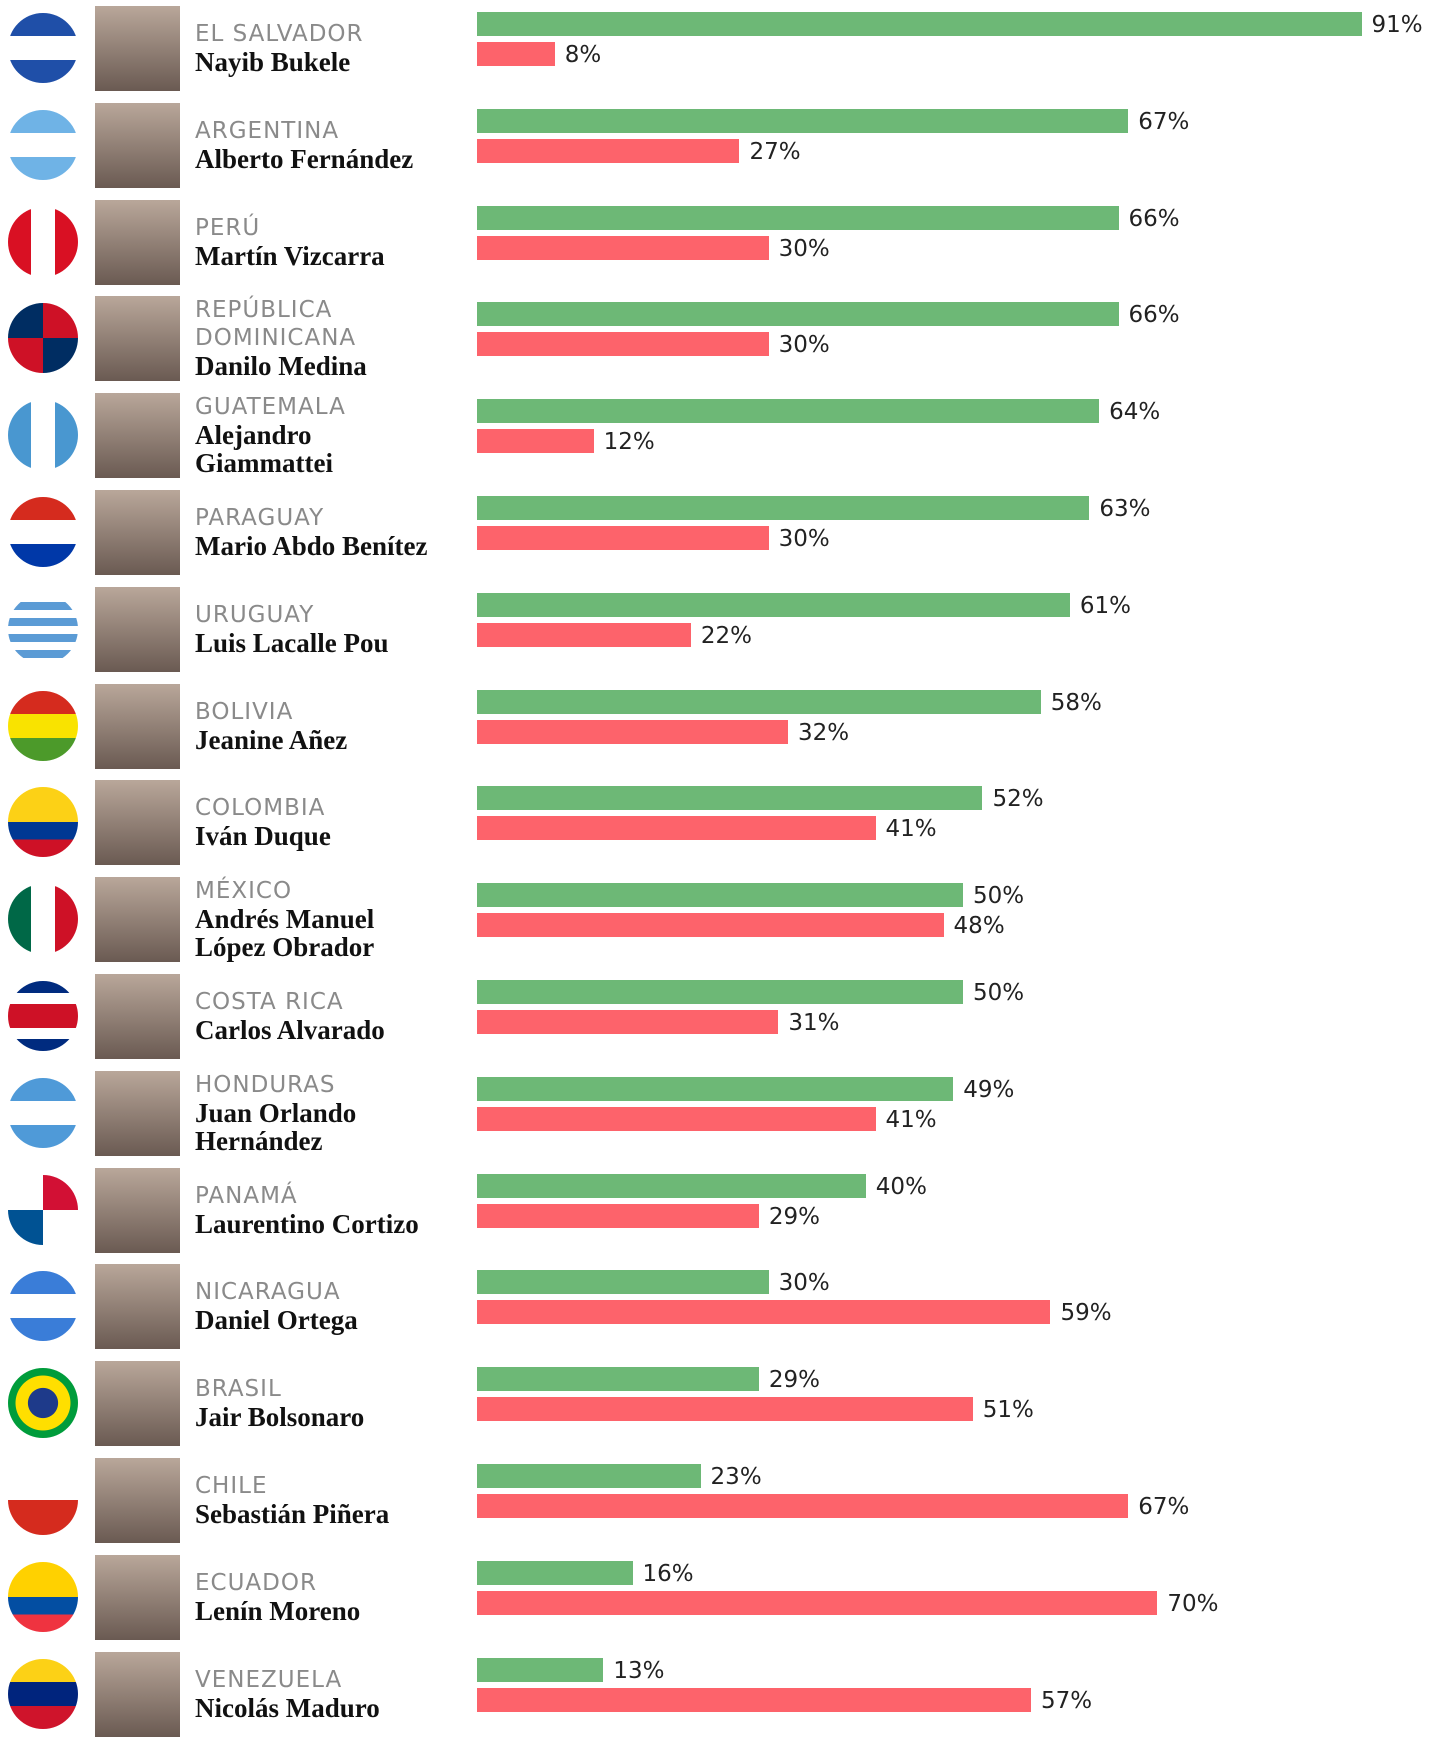  I want to click on leader-name: Carlos Alvarado, so click(290, 1030).